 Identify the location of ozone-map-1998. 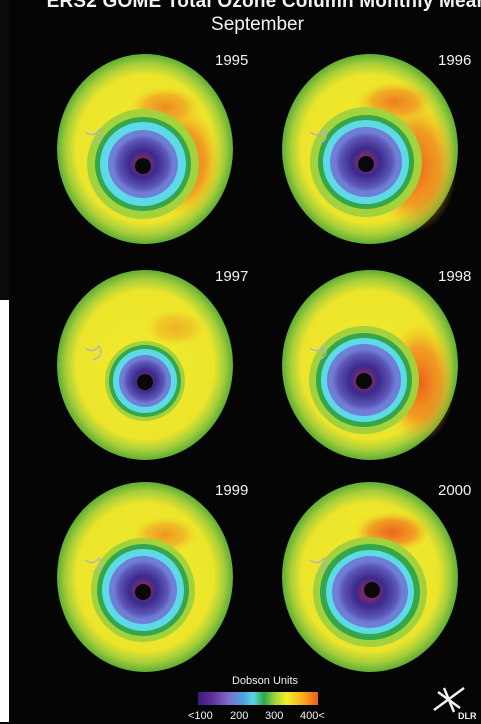
(370, 365).